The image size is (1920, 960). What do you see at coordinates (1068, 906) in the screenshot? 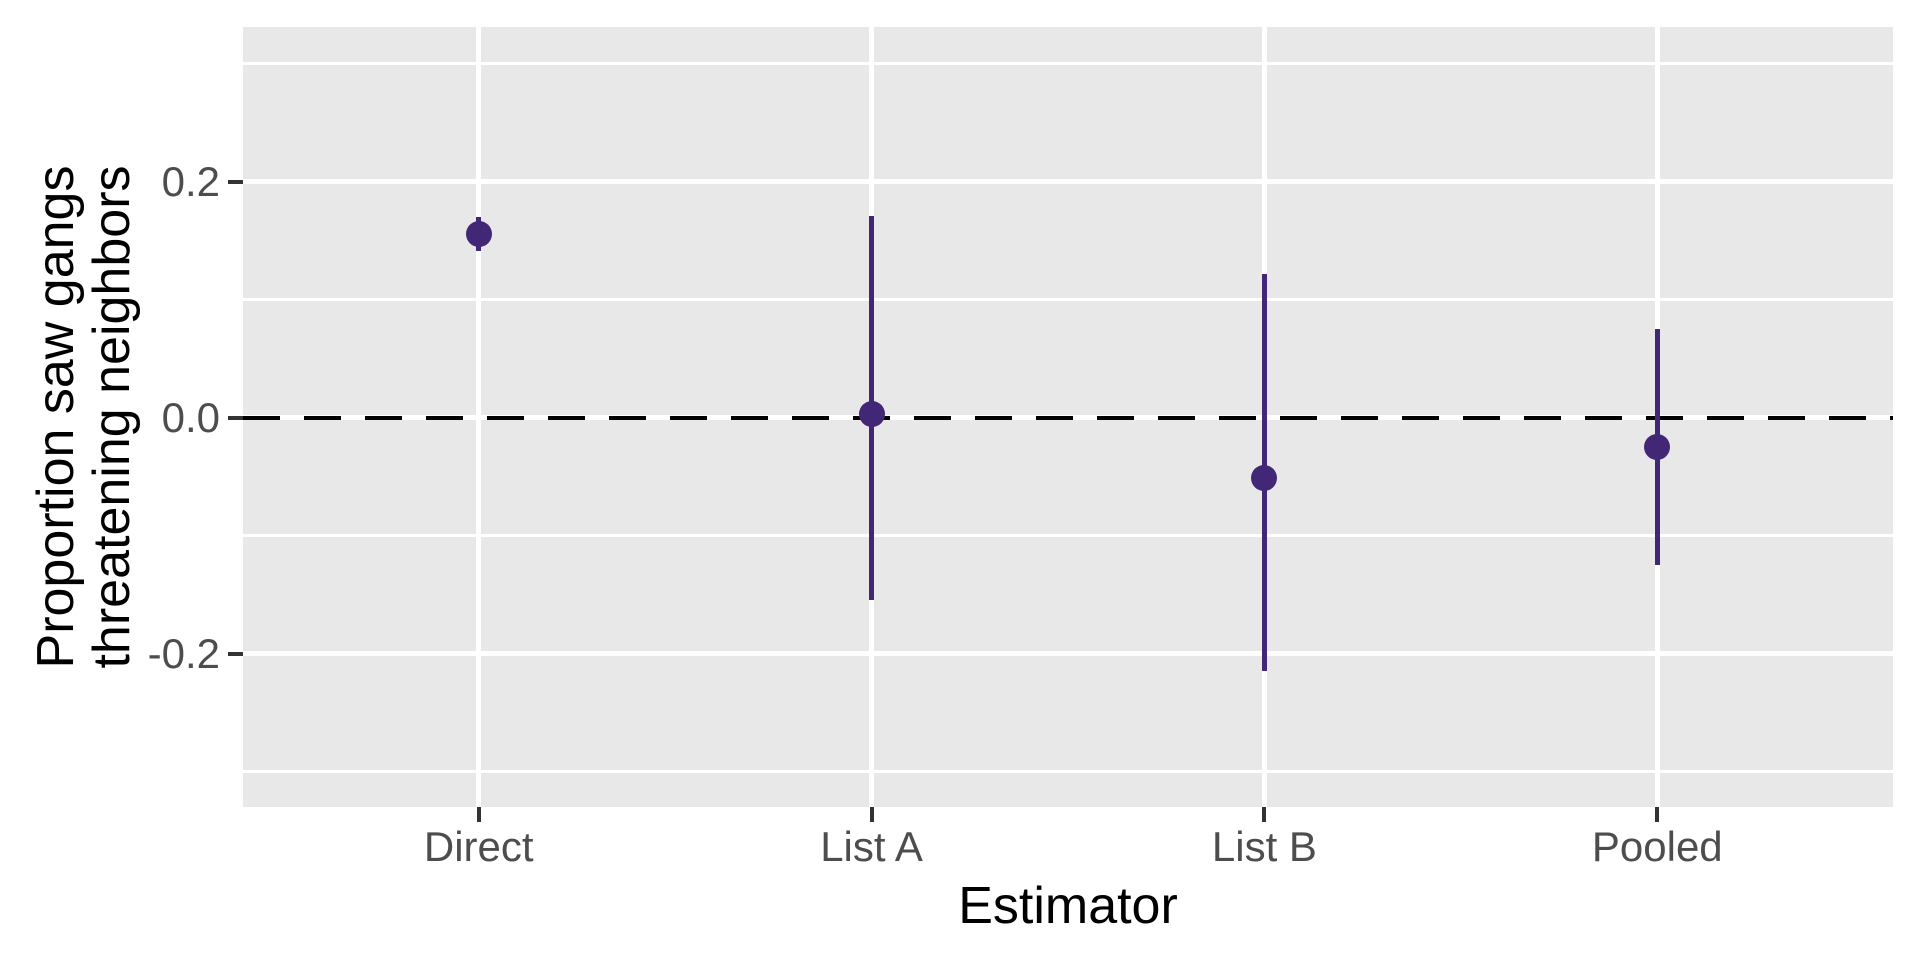
I see `x-axis-title: Estimator` at bounding box center [1068, 906].